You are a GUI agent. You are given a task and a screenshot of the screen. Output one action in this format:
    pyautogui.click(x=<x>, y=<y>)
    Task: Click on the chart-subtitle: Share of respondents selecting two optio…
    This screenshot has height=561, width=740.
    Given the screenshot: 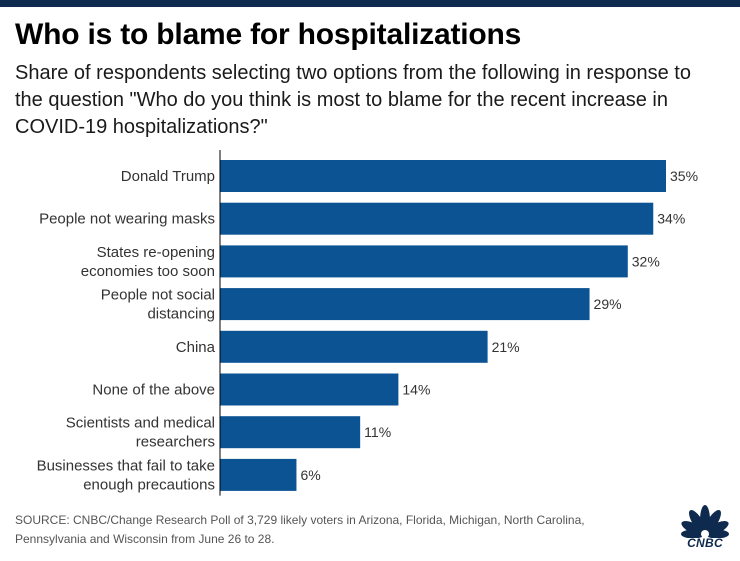 What is the action you would take?
    pyautogui.click(x=353, y=100)
    